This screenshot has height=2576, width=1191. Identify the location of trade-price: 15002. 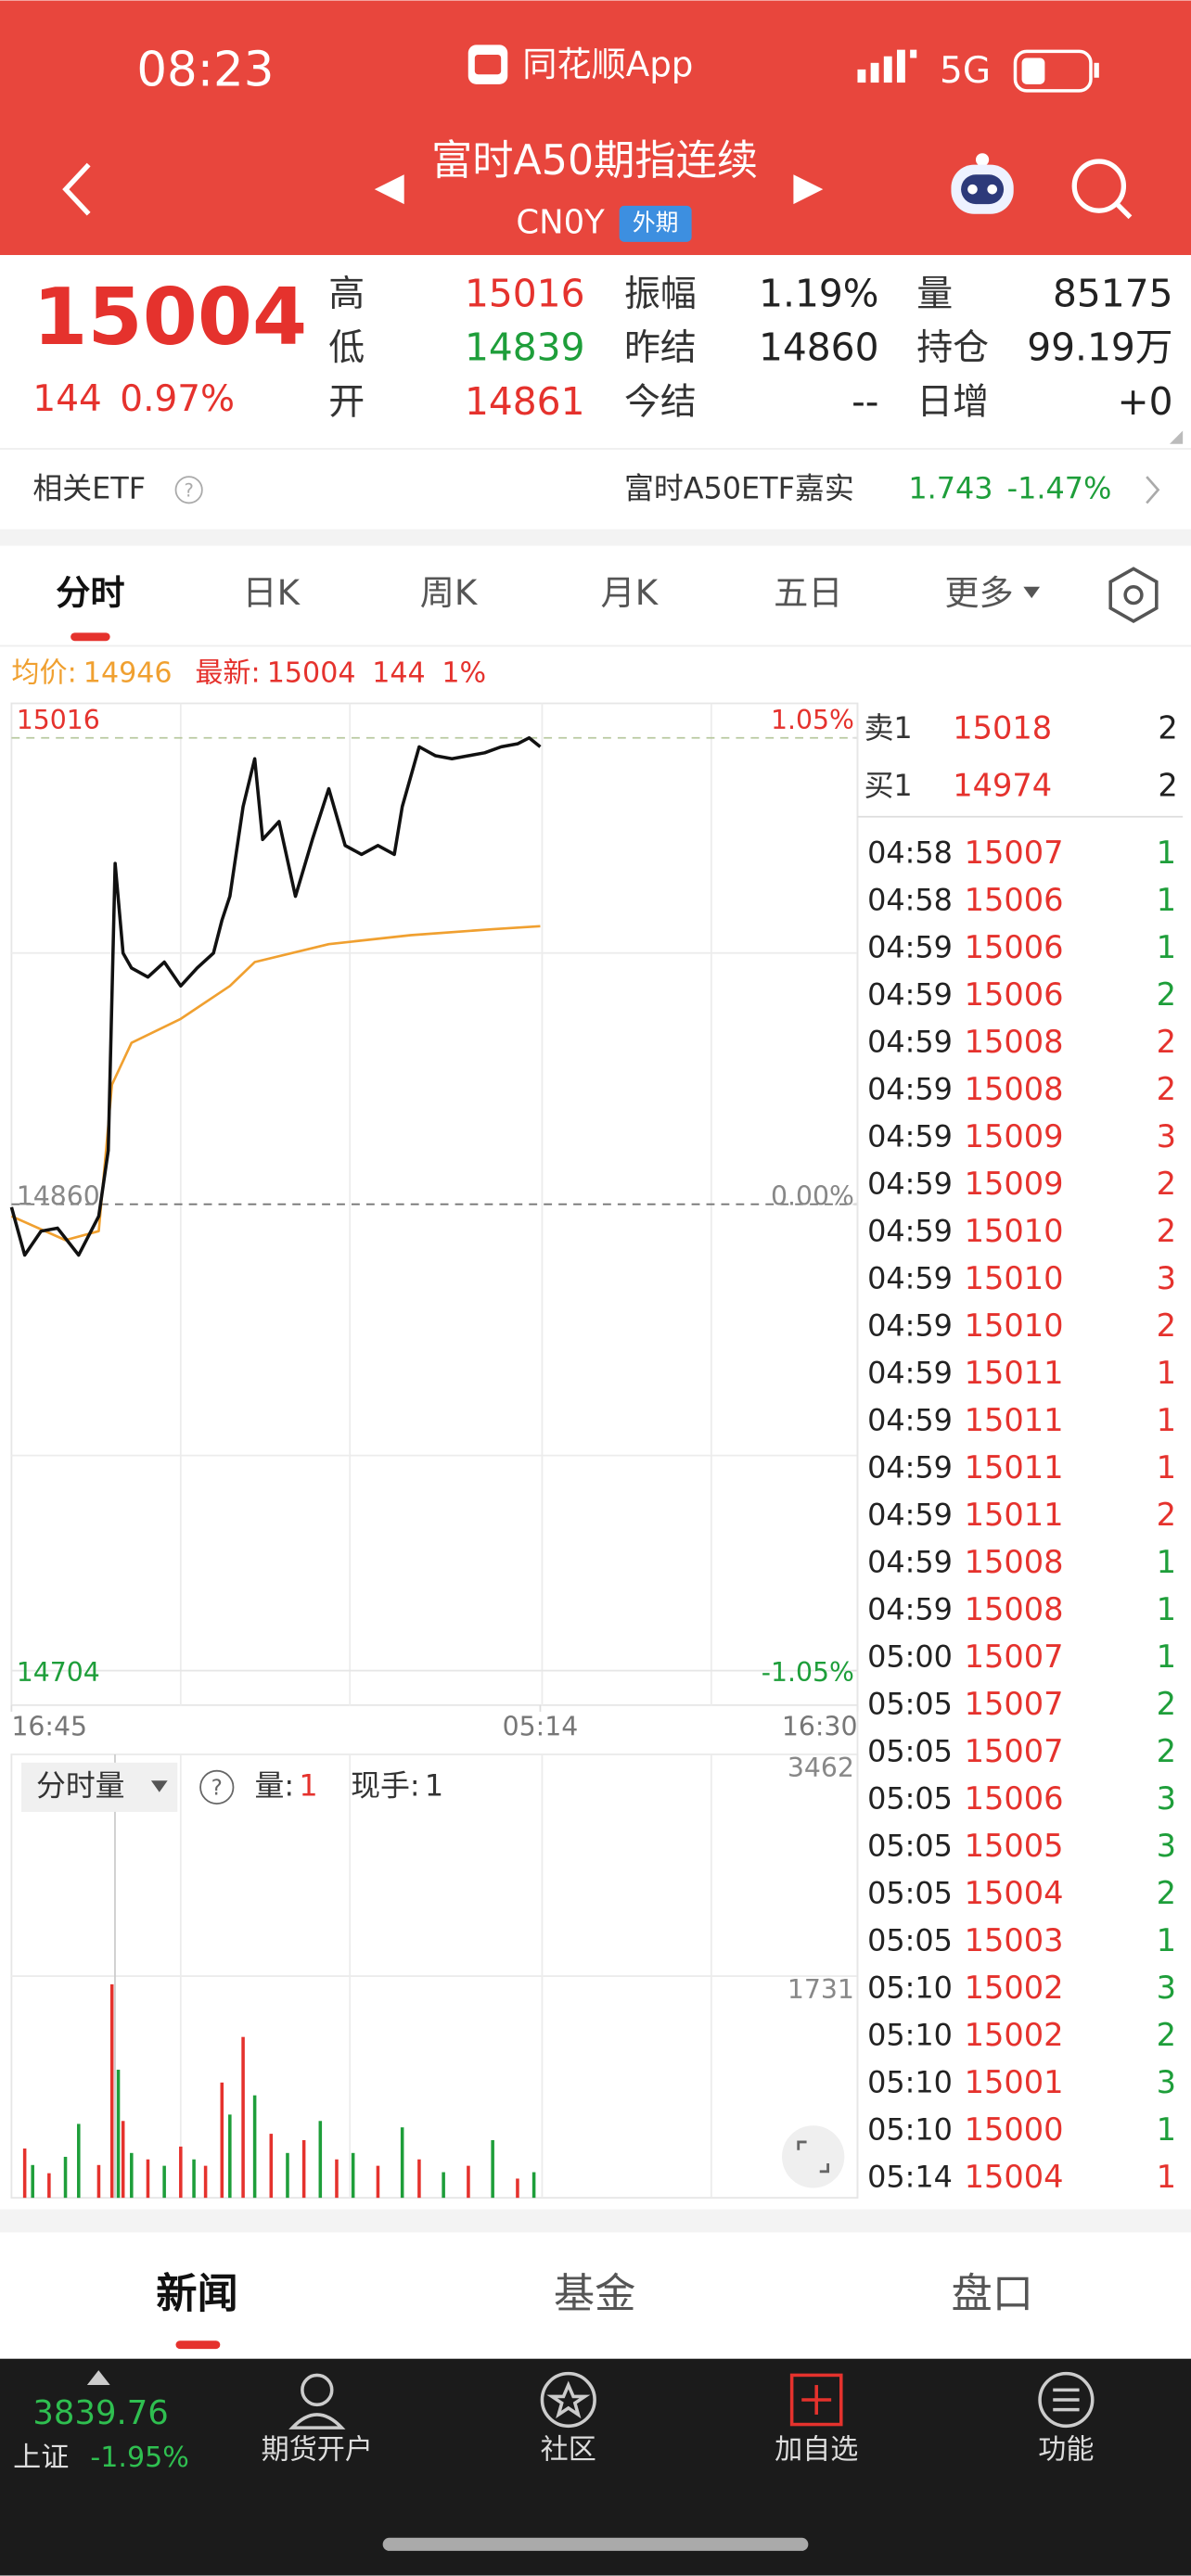
(1014, 1988).